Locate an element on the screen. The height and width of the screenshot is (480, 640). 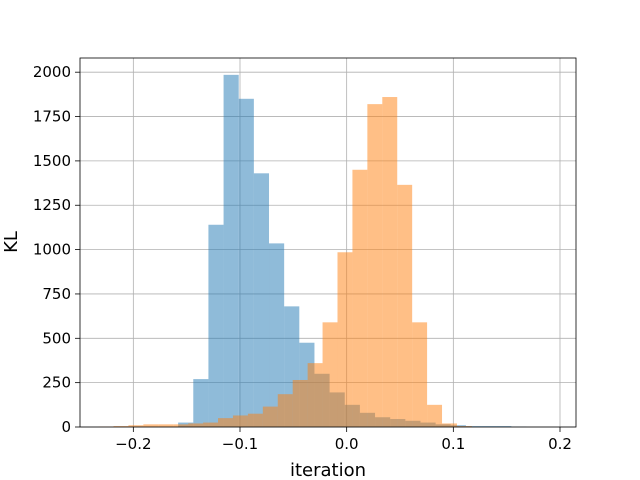
y-tick-label: 1750 is located at coordinates (52, 117).